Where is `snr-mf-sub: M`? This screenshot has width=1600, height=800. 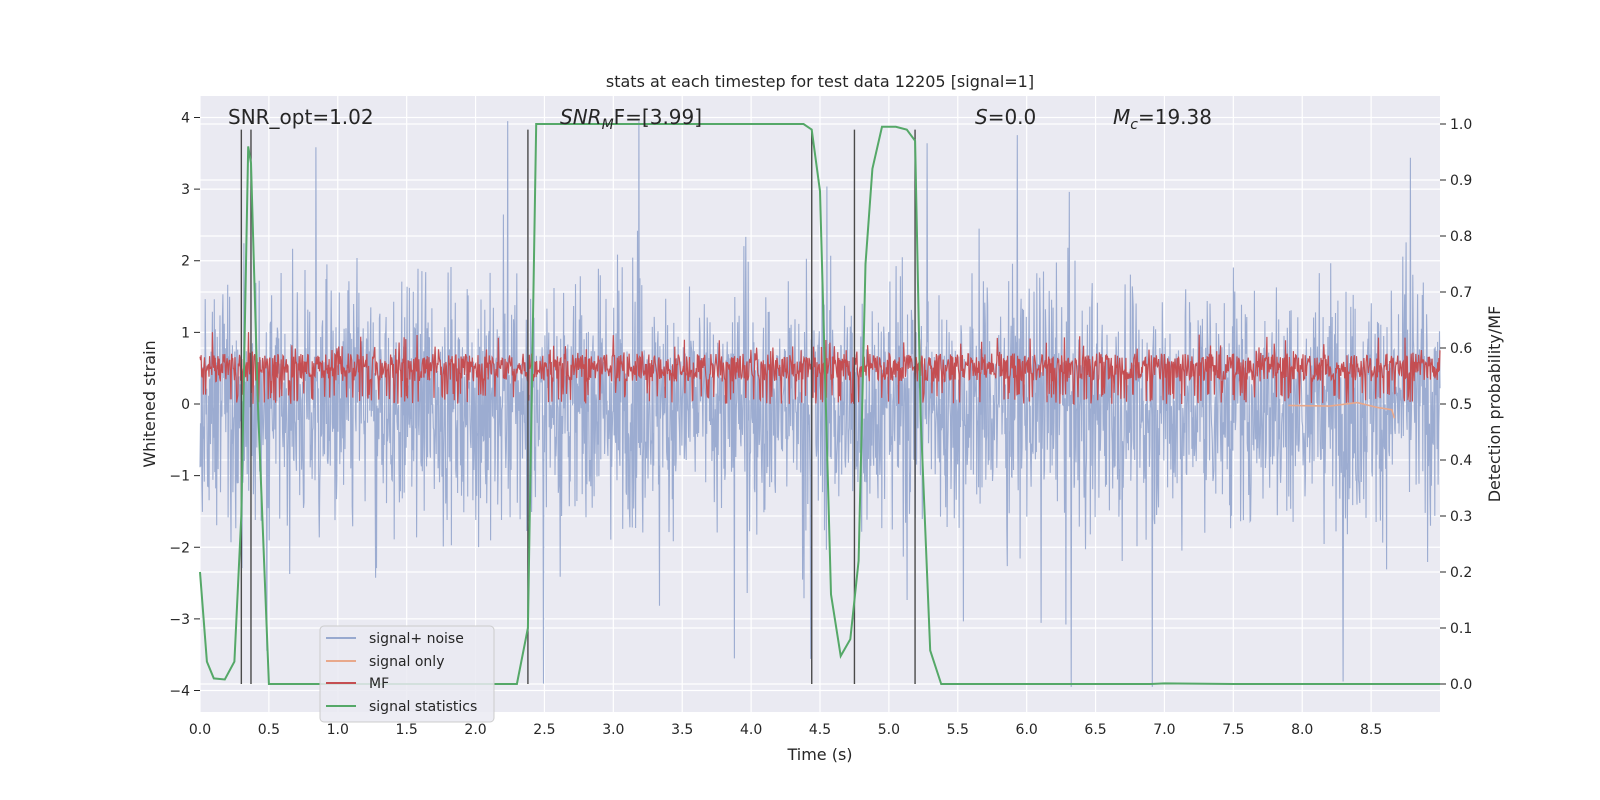 snr-mf-sub: M is located at coordinates (608, 125).